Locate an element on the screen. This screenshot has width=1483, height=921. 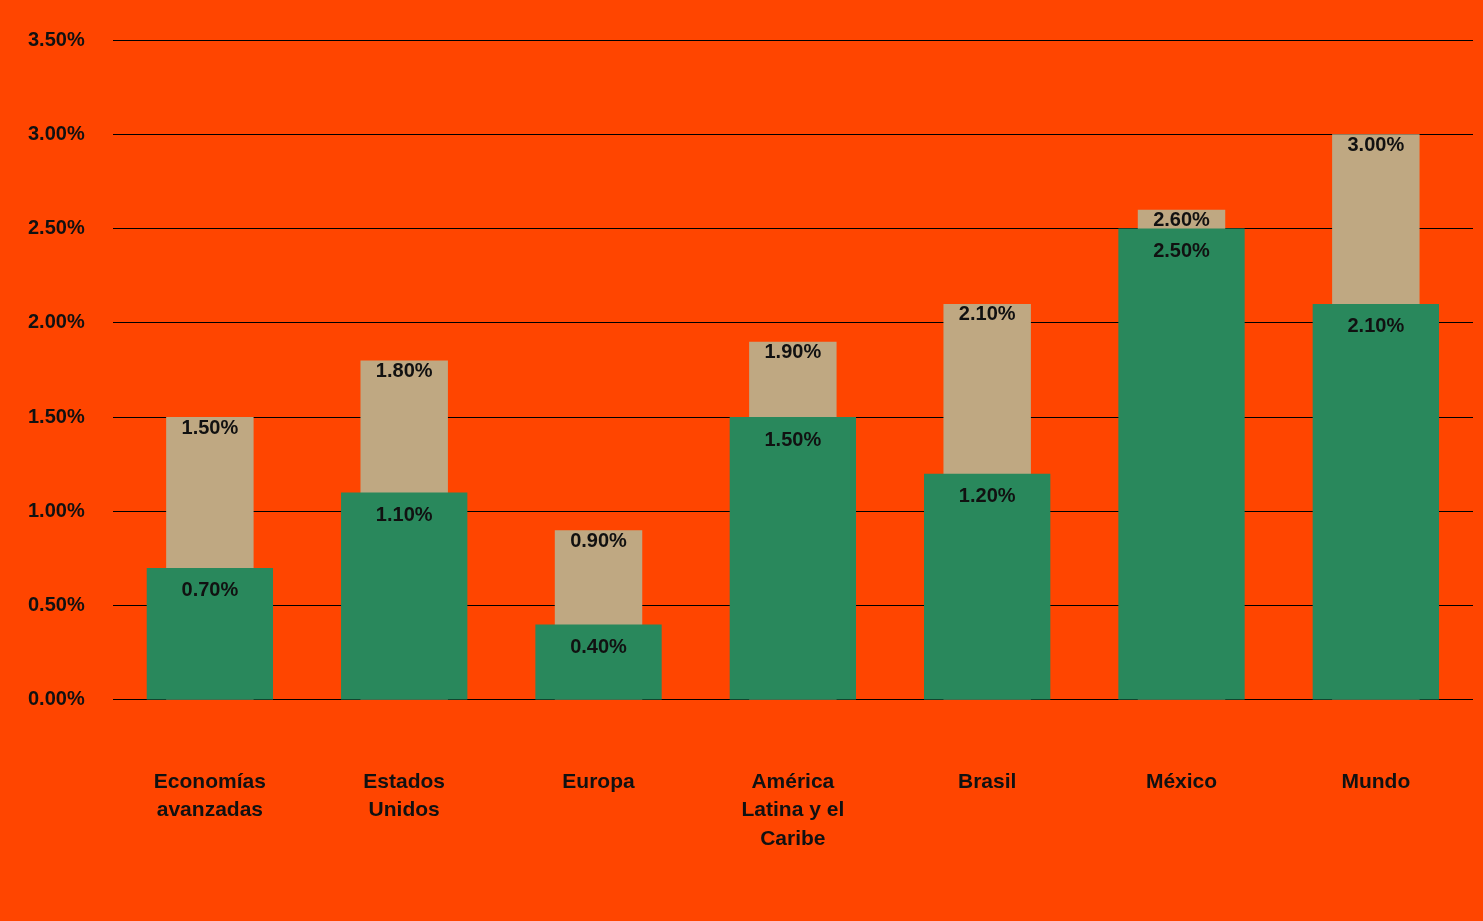
data-label: 1.90% is located at coordinates (793, 351).